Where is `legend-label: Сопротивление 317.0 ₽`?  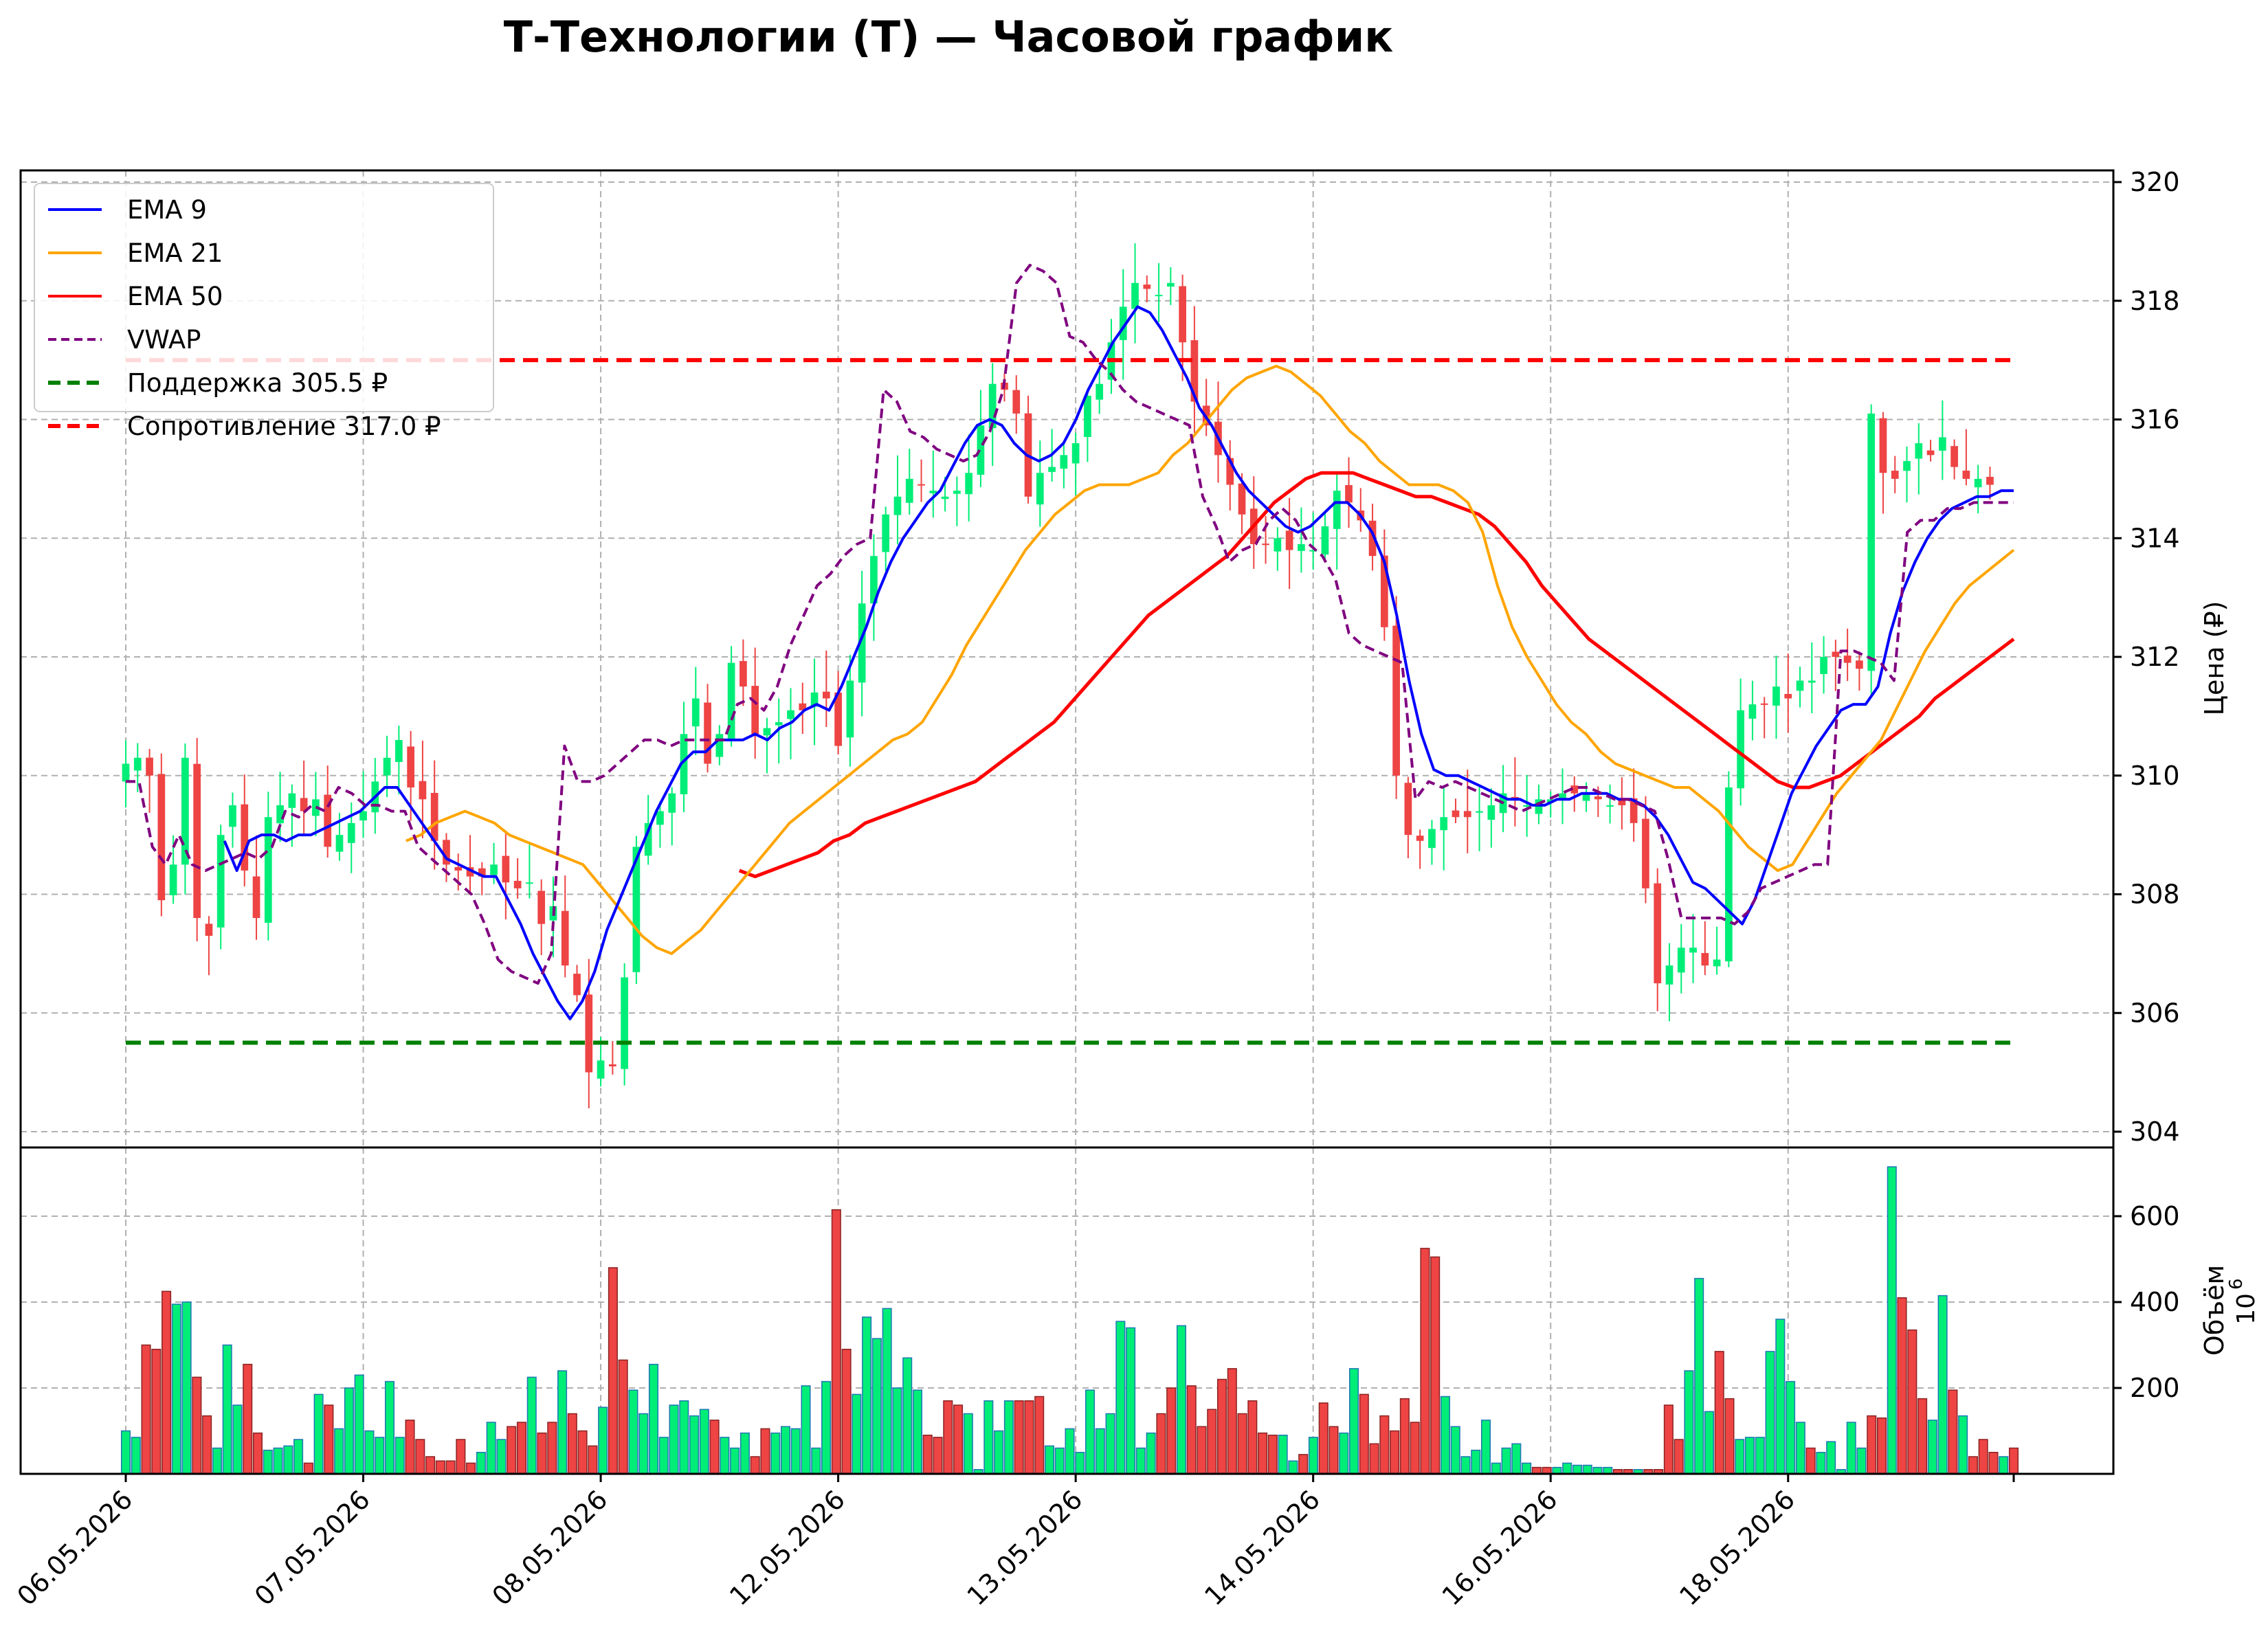
legend-label: Сопротивление 317.0 ₽ is located at coordinates (284, 426).